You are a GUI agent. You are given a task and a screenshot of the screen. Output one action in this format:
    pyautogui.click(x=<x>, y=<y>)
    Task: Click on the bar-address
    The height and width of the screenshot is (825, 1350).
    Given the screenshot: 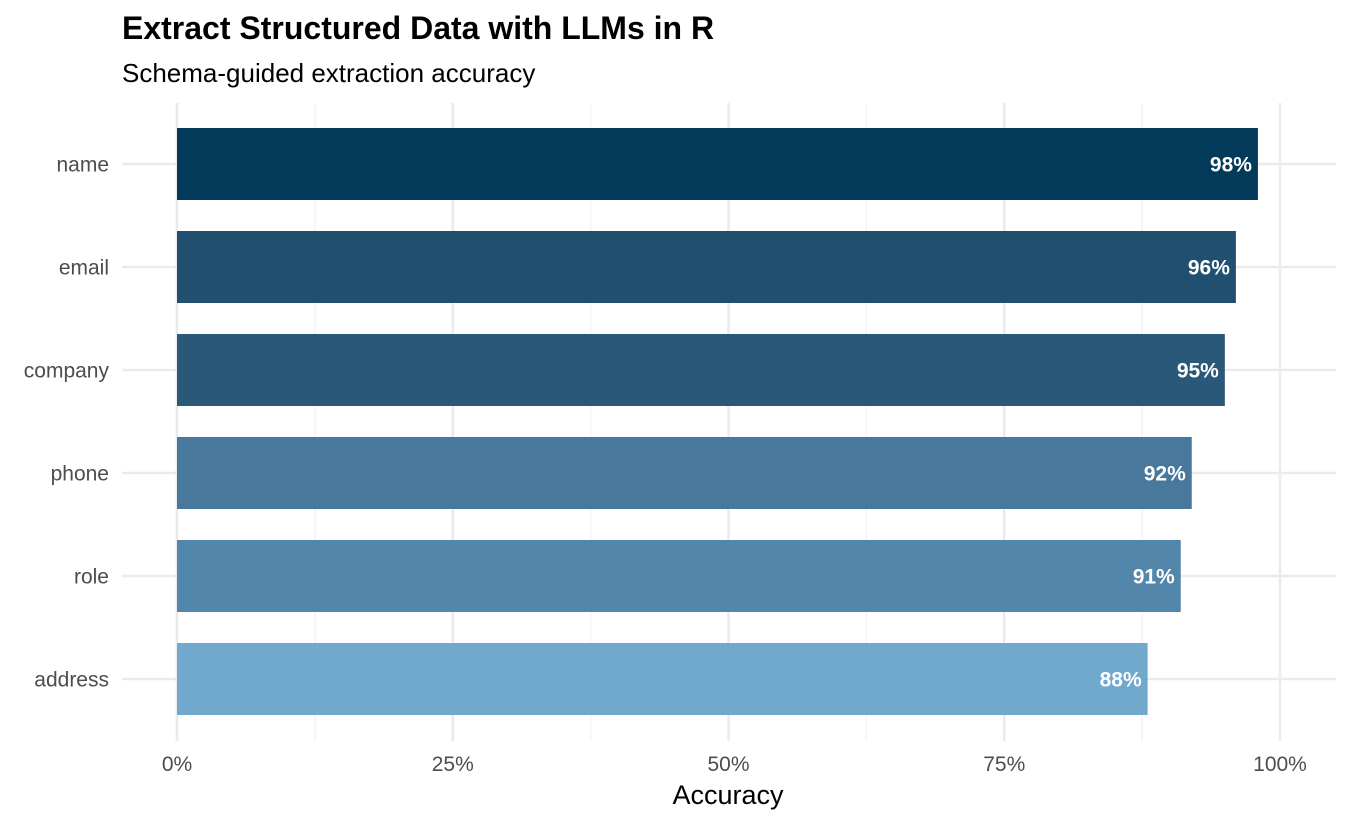 What is the action you would take?
    pyautogui.click(x=662, y=679)
    